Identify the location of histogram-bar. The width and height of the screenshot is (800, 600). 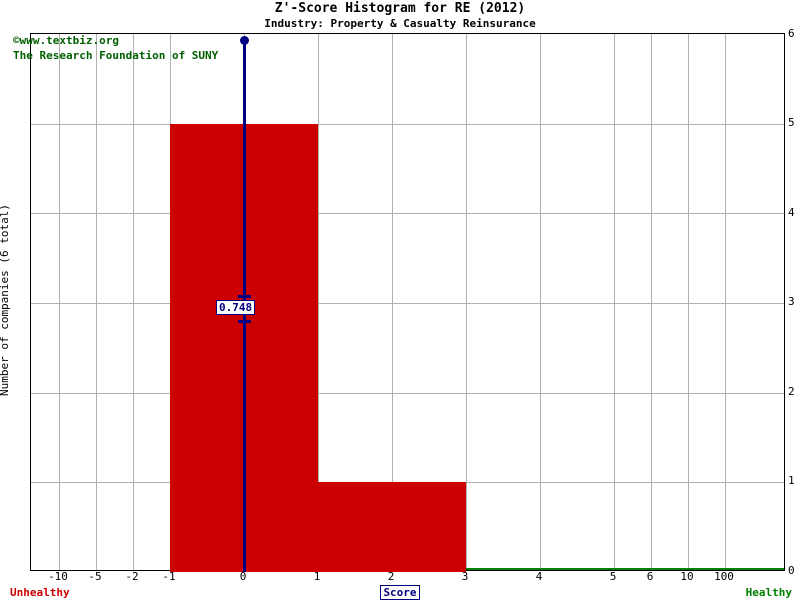
(392, 527).